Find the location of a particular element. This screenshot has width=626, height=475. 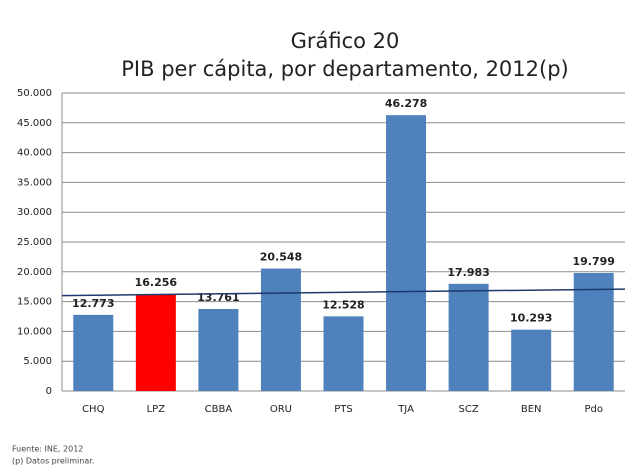

value-label: 12.528 is located at coordinates (343, 304).